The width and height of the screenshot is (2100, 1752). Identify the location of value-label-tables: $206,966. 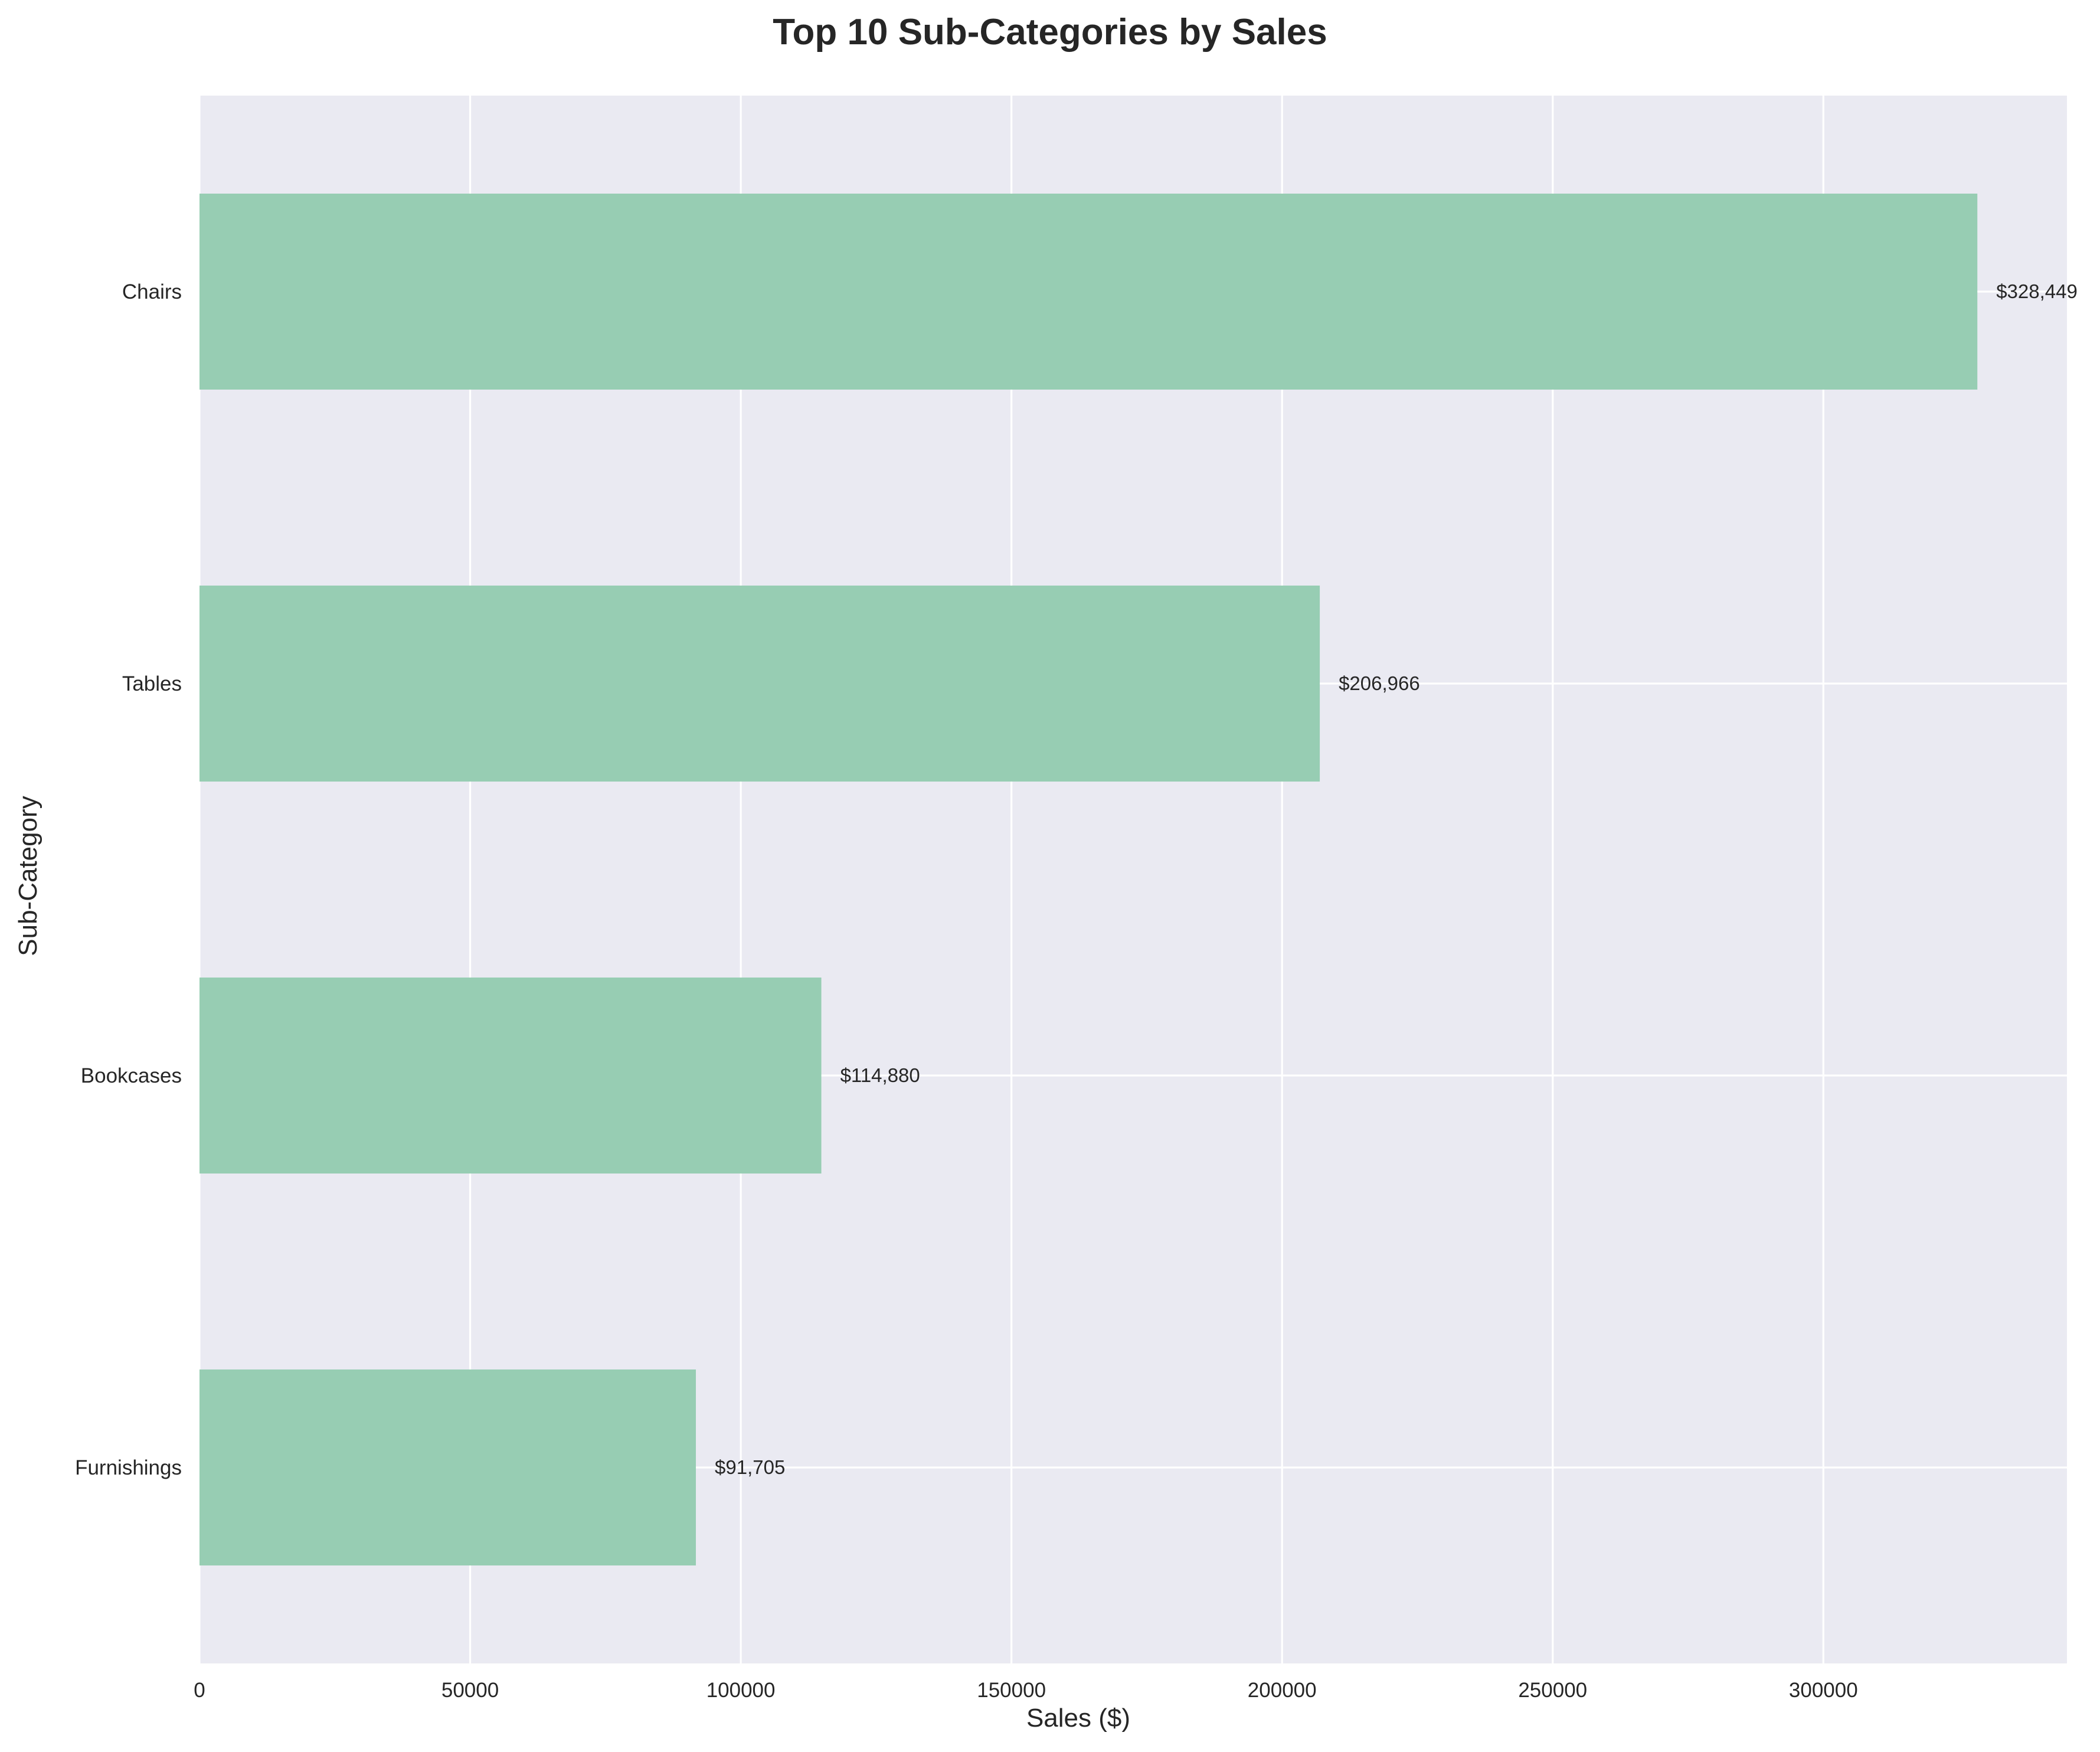
(1379, 683).